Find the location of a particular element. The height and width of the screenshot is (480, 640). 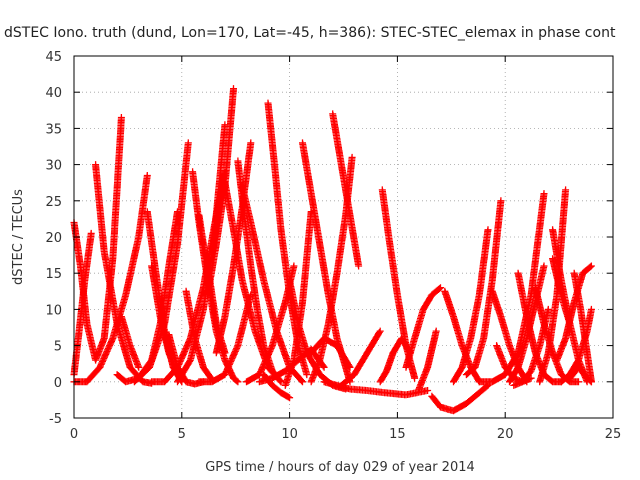

x-tick-label: 20 is located at coordinates (505, 434).